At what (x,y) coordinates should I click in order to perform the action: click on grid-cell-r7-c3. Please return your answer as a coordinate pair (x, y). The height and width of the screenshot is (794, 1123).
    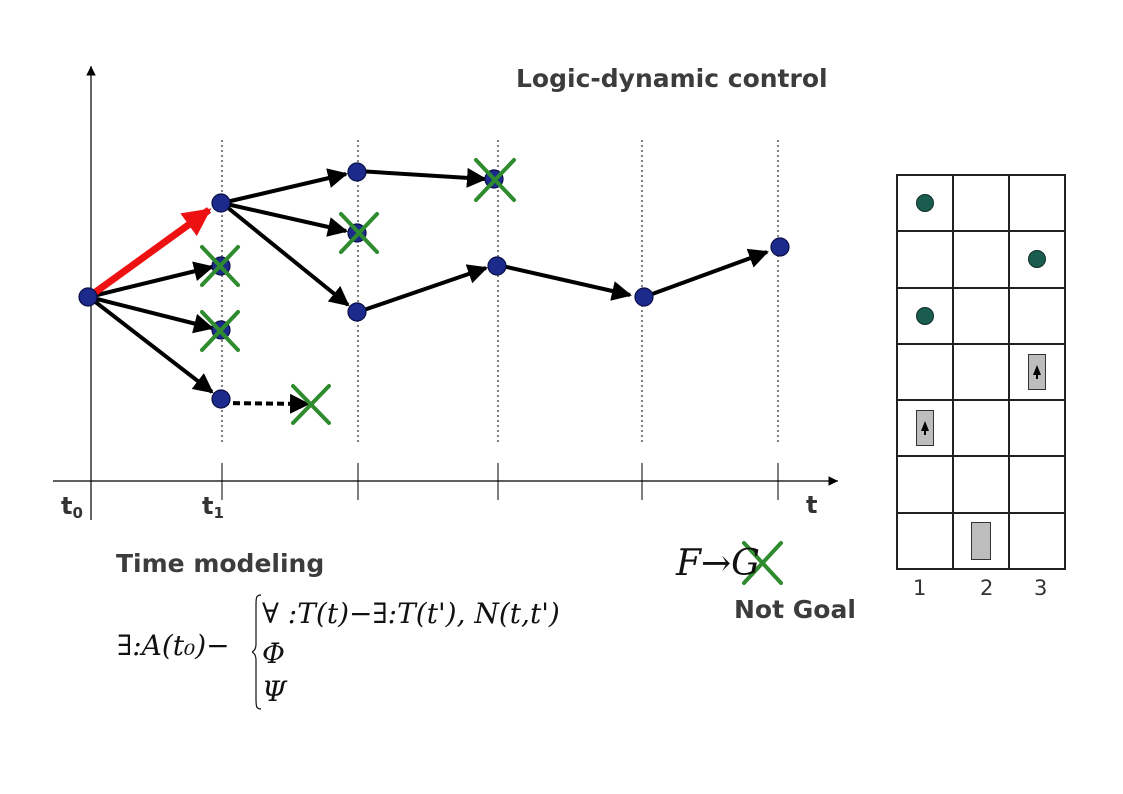
    Looking at the image, I should click on (1037, 540).